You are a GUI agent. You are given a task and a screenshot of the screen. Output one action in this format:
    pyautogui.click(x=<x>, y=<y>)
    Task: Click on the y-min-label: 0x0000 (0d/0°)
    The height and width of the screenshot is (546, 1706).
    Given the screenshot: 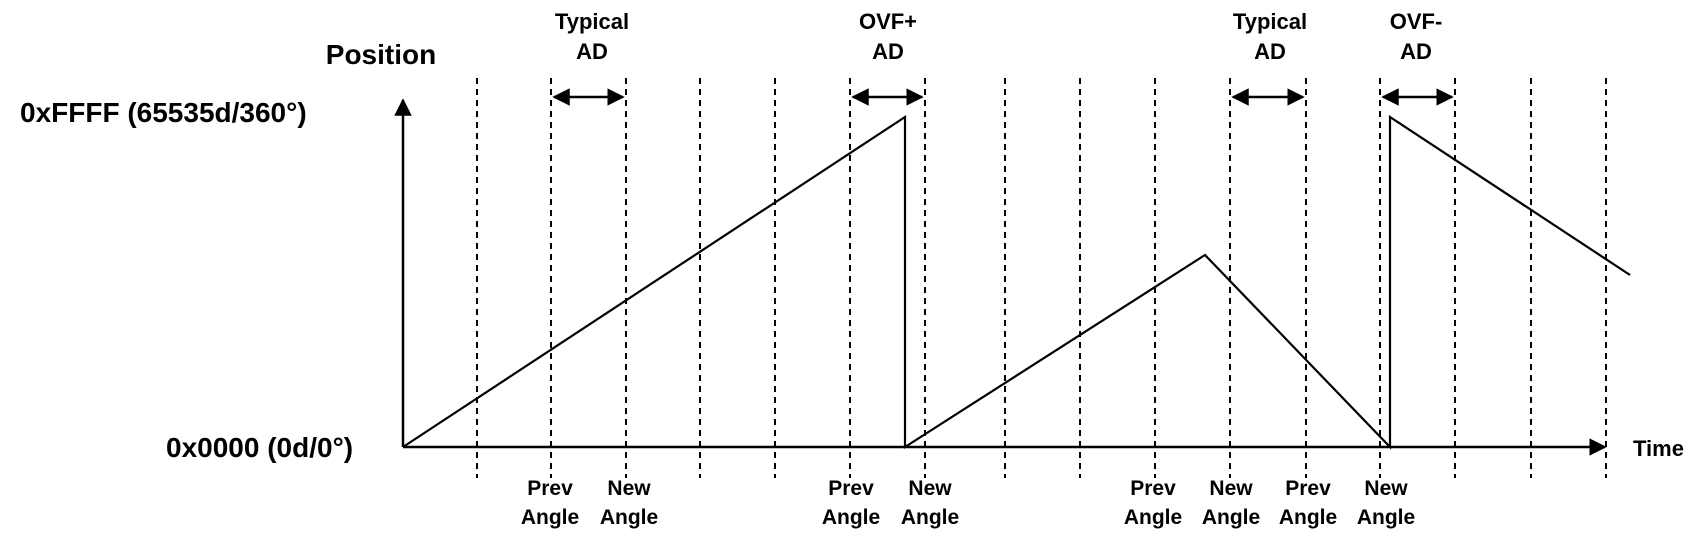 What is the action you would take?
    pyautogui.click(x=259, y=447)
    